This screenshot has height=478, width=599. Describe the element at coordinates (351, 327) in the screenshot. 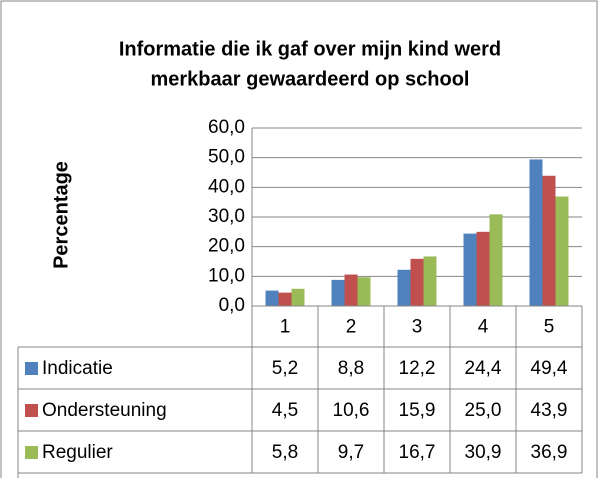

I see `x-tick-label: 2` at that location.